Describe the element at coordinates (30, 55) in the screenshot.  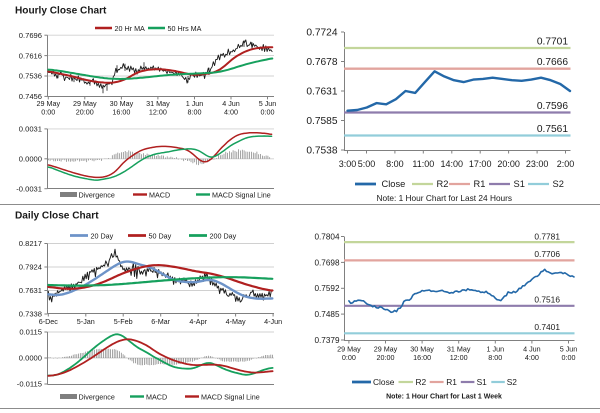
I see `svg-text: 0.7616` at that location.